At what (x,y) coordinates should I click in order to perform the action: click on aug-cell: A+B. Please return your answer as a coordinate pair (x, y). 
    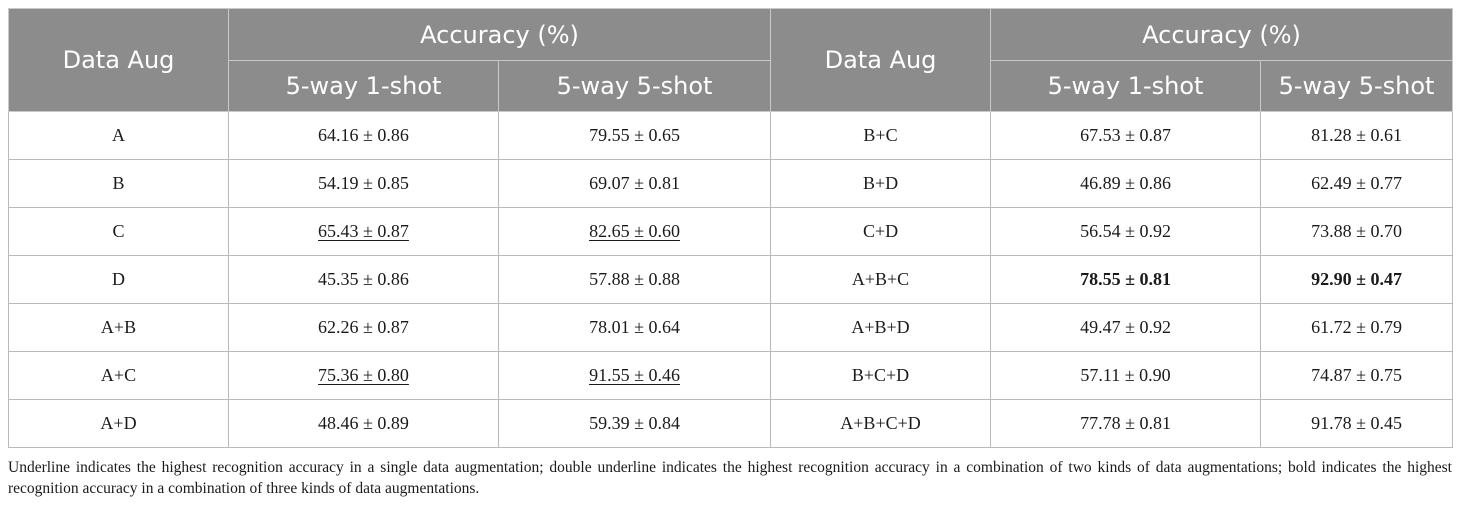
    Looking at the image, I should click on (118, 327).